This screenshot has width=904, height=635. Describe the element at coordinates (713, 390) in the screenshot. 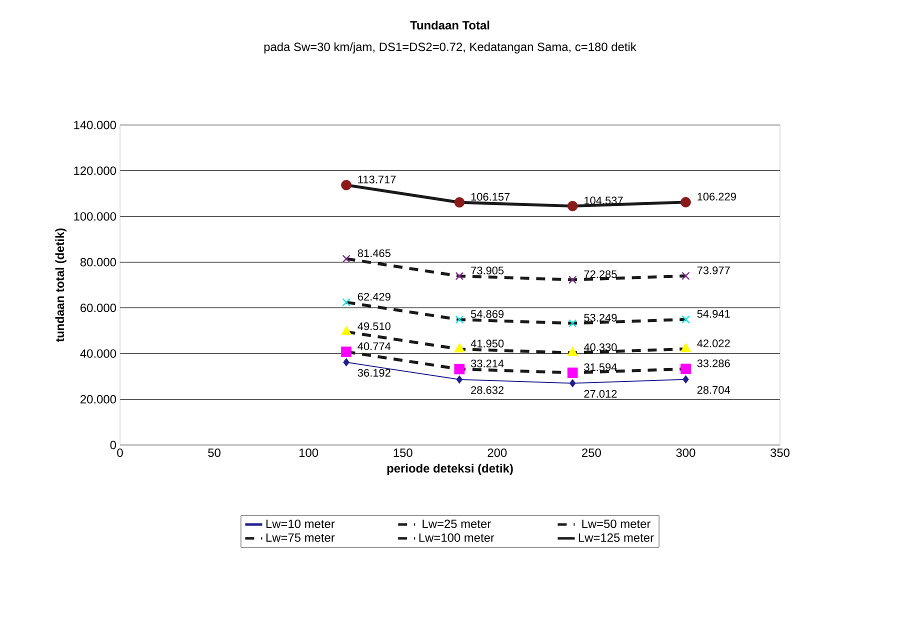

I see `data-label: 28.704` at that location.